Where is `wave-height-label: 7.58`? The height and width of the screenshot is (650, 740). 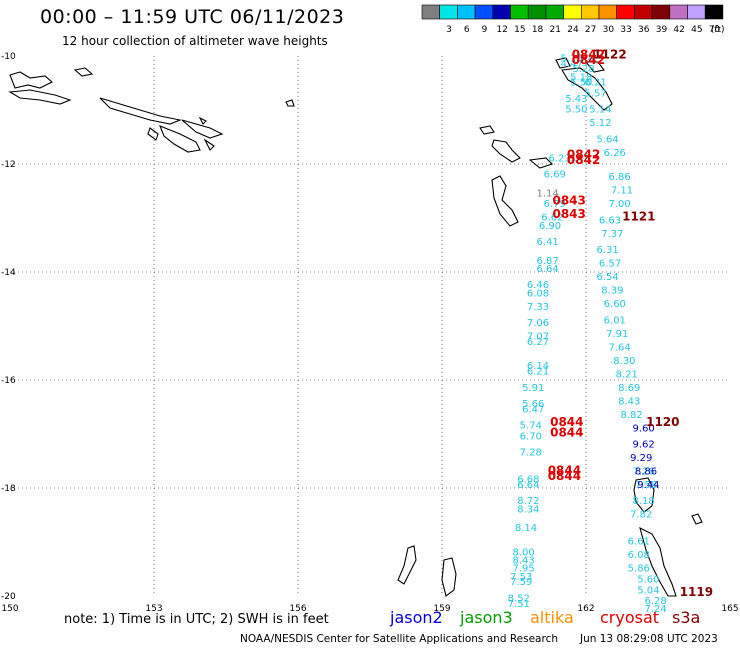
wave-height-label: 7.58 is located at coordinates (646, 485).